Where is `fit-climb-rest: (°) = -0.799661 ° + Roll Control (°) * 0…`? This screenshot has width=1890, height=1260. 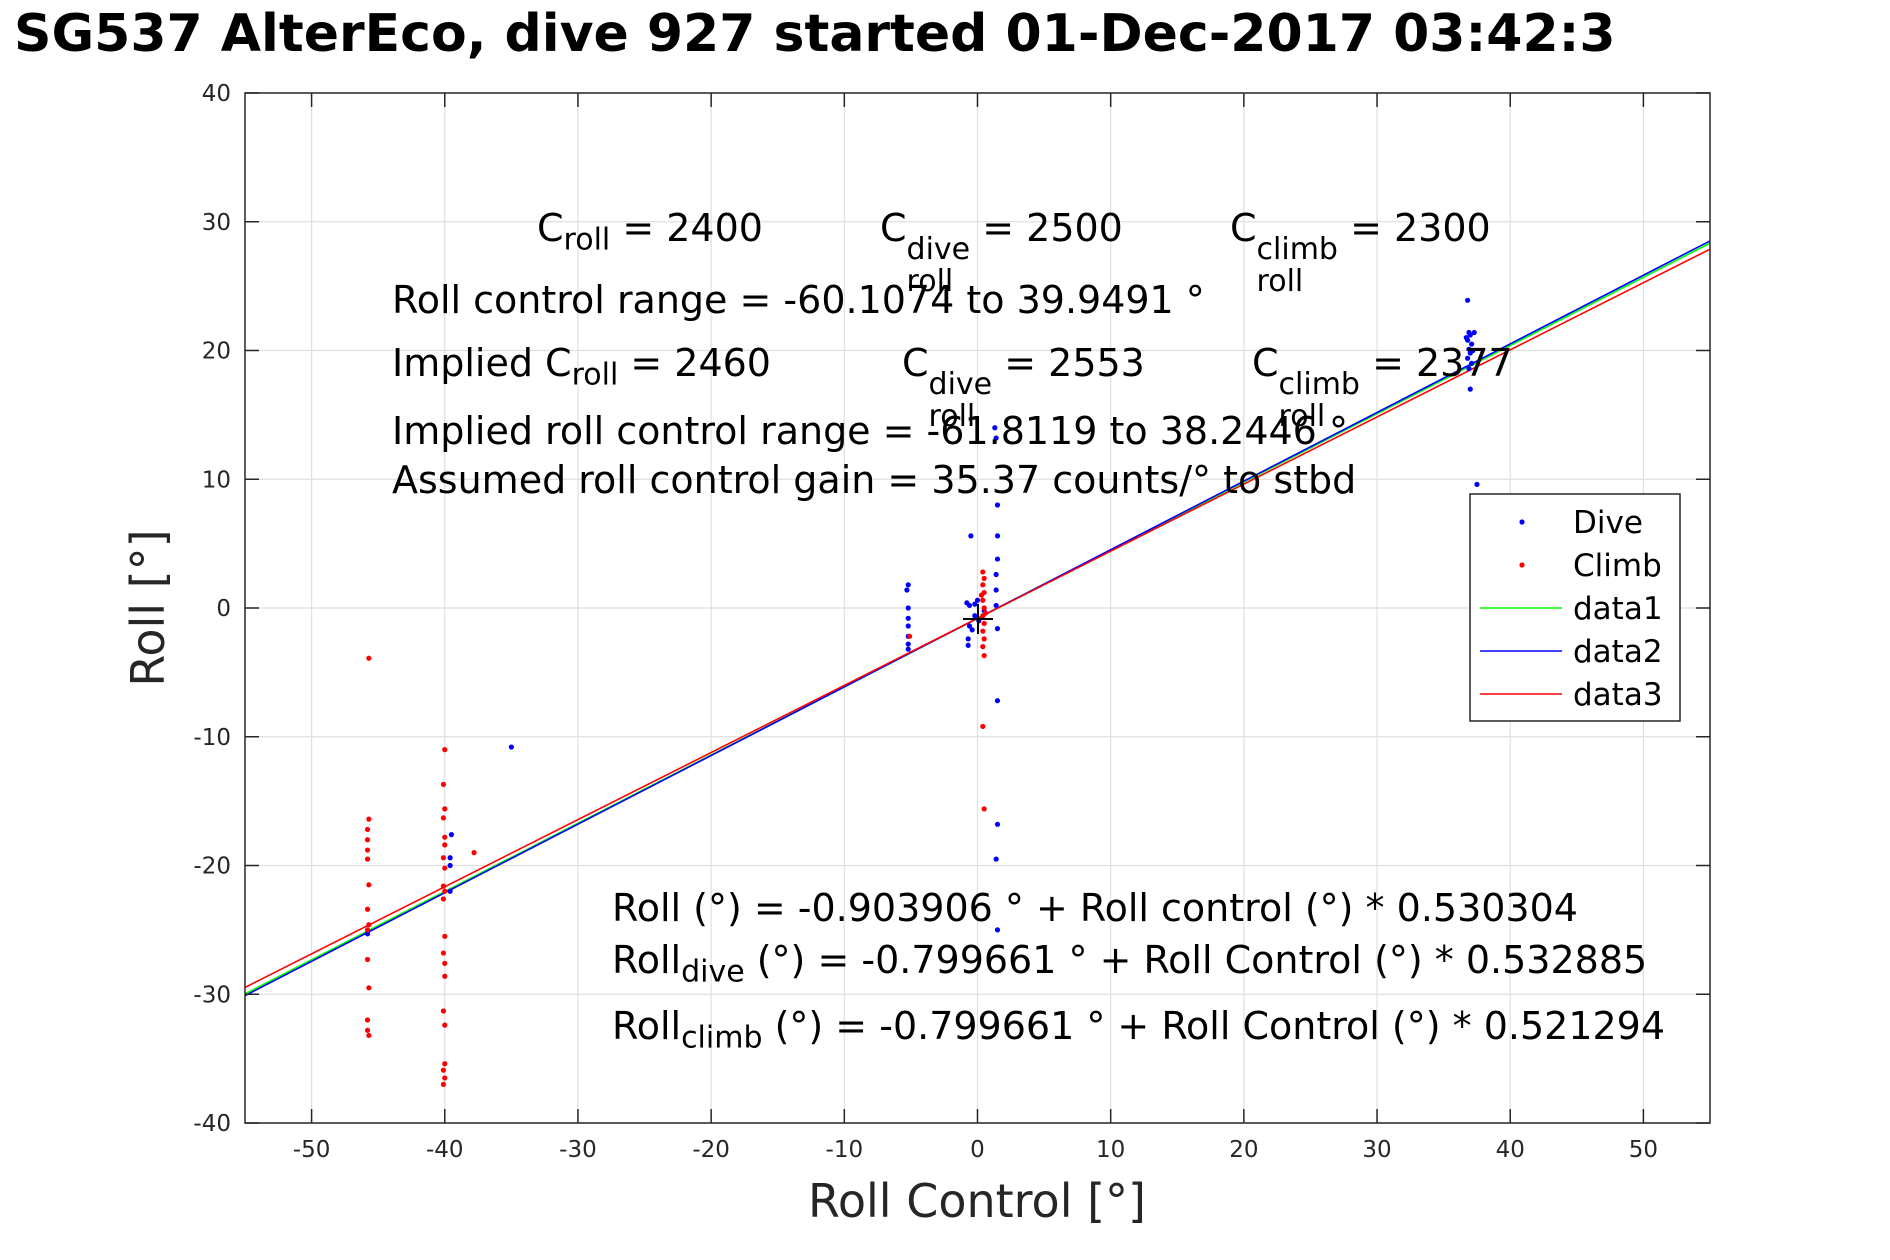
fit-climb-rest: (°) = -0.799661 ° + Roll Control (°) * 0… is located at coordinates (1214, 1026).